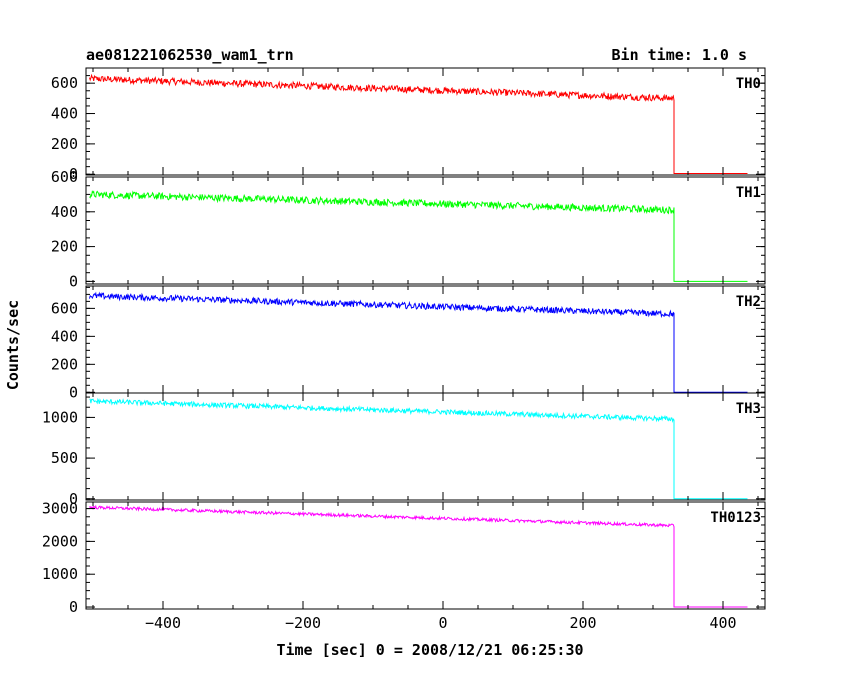  Describe the element at coordinates (748, 84) in the screenshot. I see `series-label-th0: TH0` at that location.